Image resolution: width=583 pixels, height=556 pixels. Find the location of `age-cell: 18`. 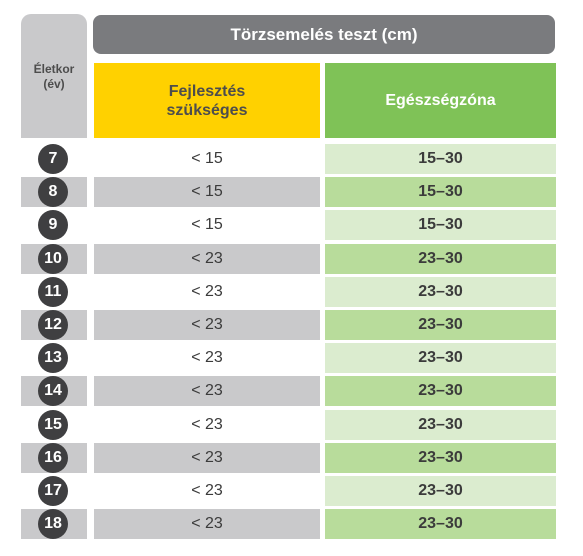

age-cell: 18 is located at coordinates (54, 524).